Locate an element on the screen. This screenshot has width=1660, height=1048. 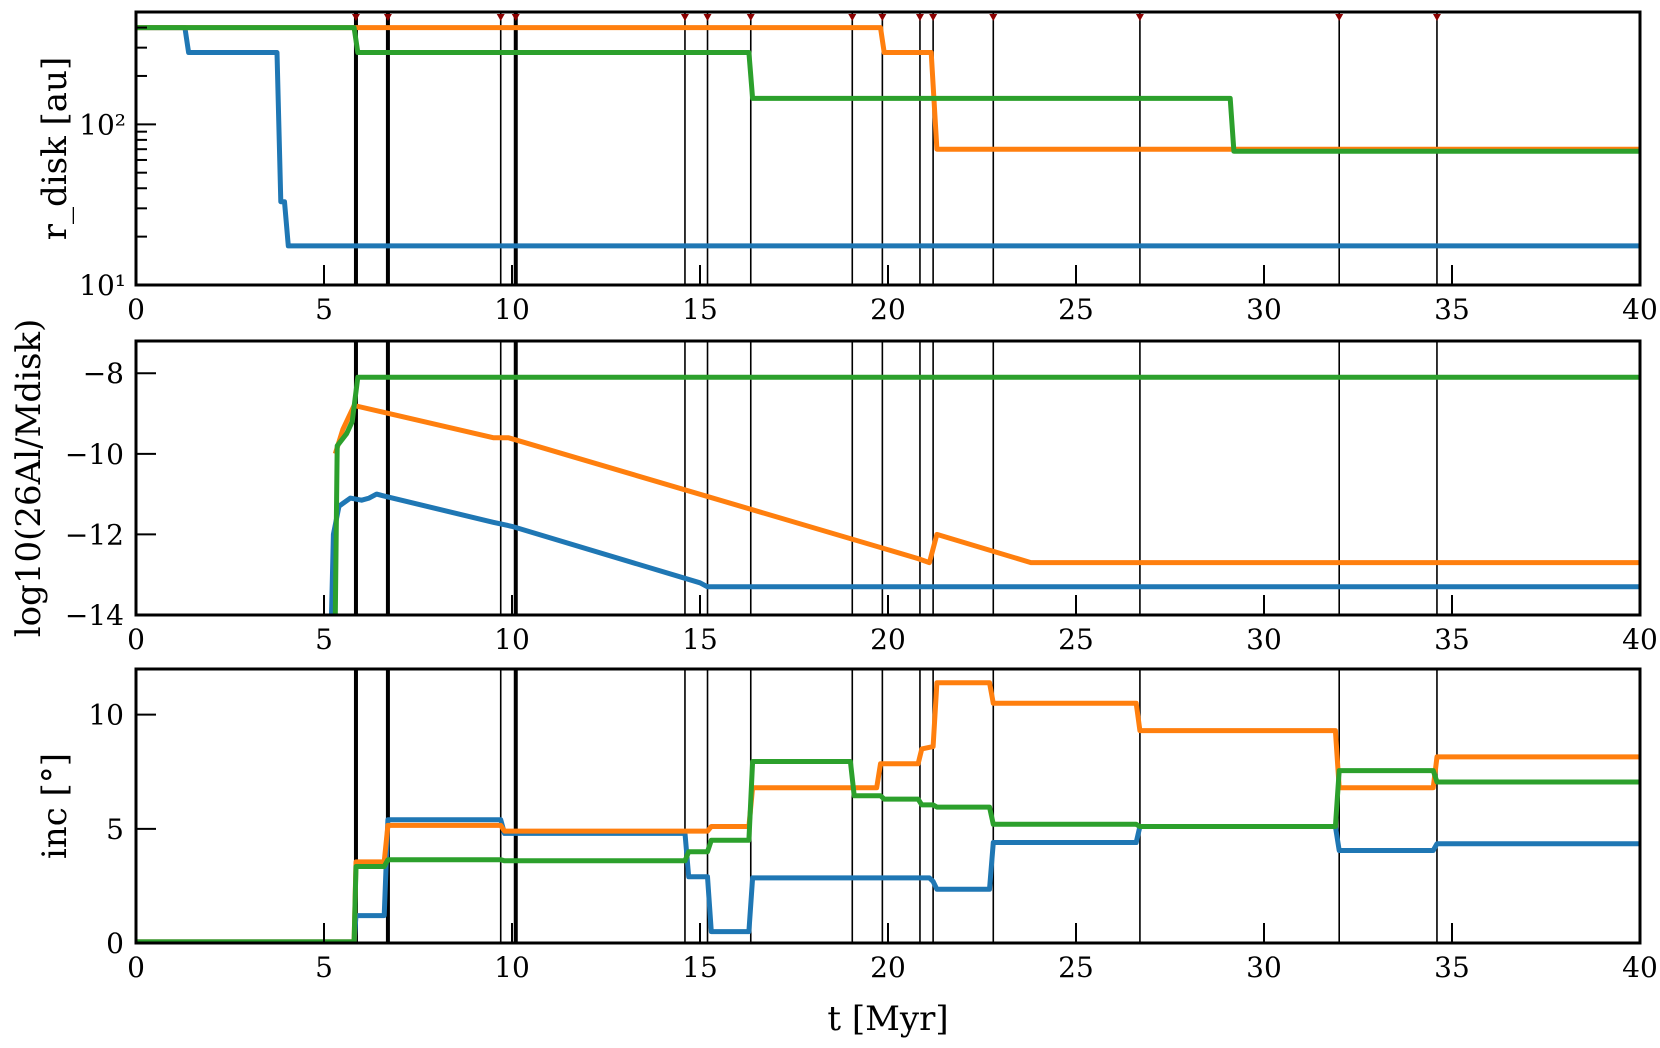
y-tick-label: −12 is located at coordinates (94, 534).